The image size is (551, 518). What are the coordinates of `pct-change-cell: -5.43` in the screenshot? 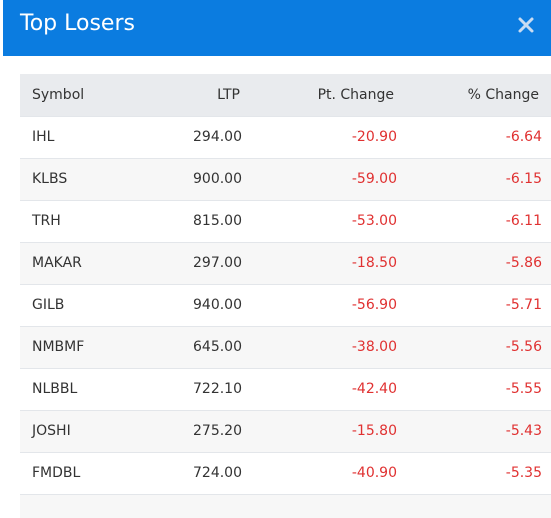 It's located at (474, 430).